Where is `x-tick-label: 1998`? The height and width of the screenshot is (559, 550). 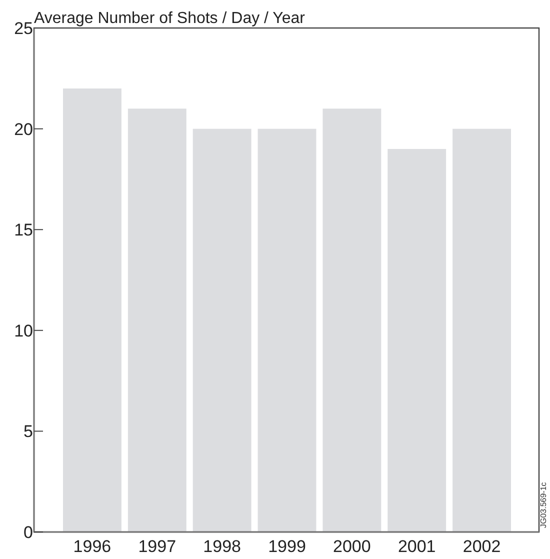 x-tick-label: 1998 is located at coordinates (222, 546).